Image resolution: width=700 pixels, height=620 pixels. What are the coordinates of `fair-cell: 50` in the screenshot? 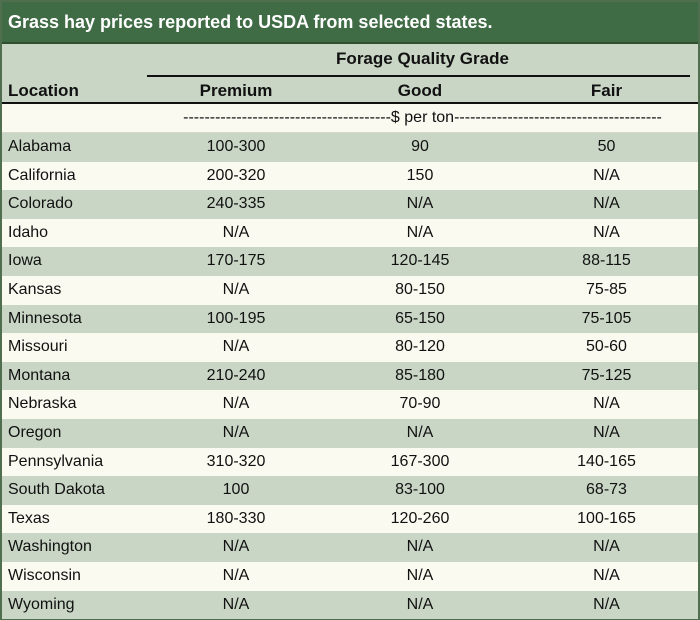 It's located at (606, 146).